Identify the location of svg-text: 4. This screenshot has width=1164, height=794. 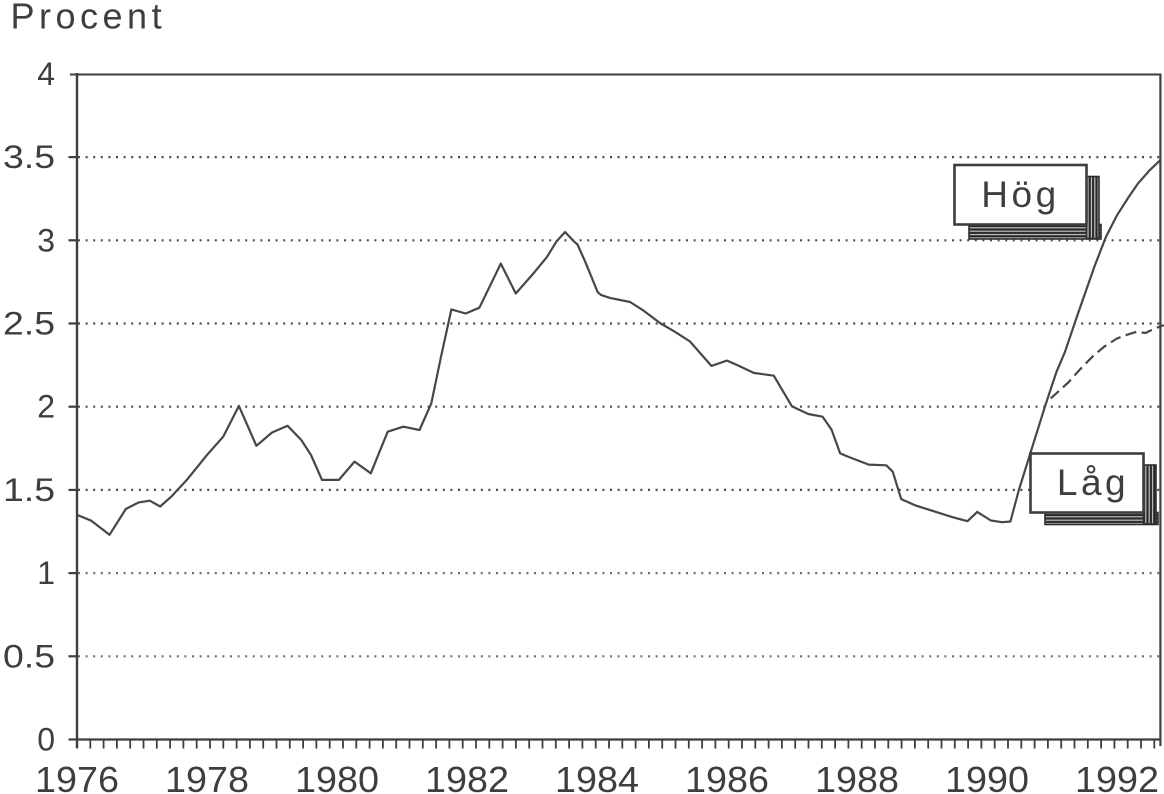
(46, 74).